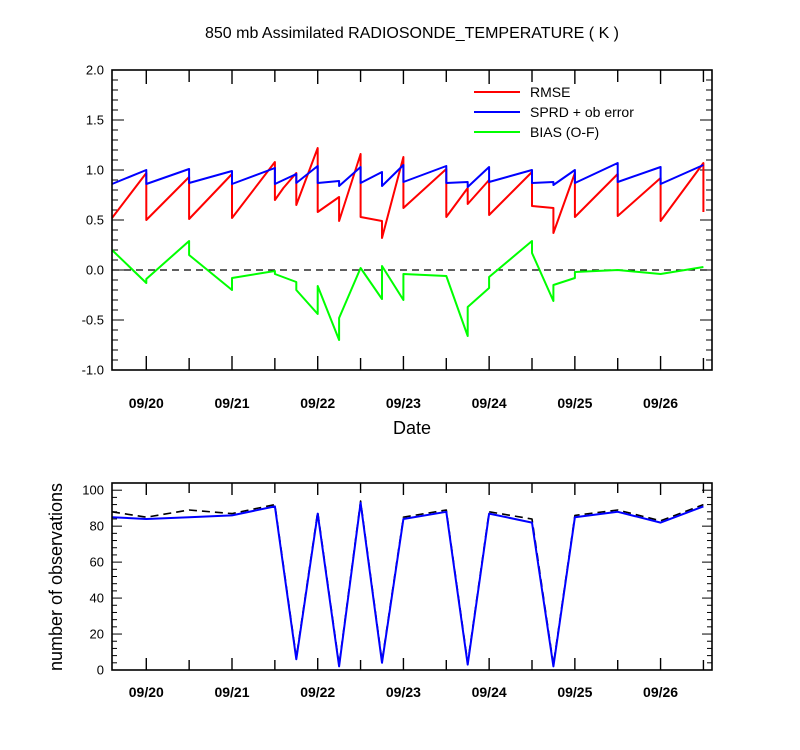  I want to click on y-tick-label: 0, so click(100, 670).